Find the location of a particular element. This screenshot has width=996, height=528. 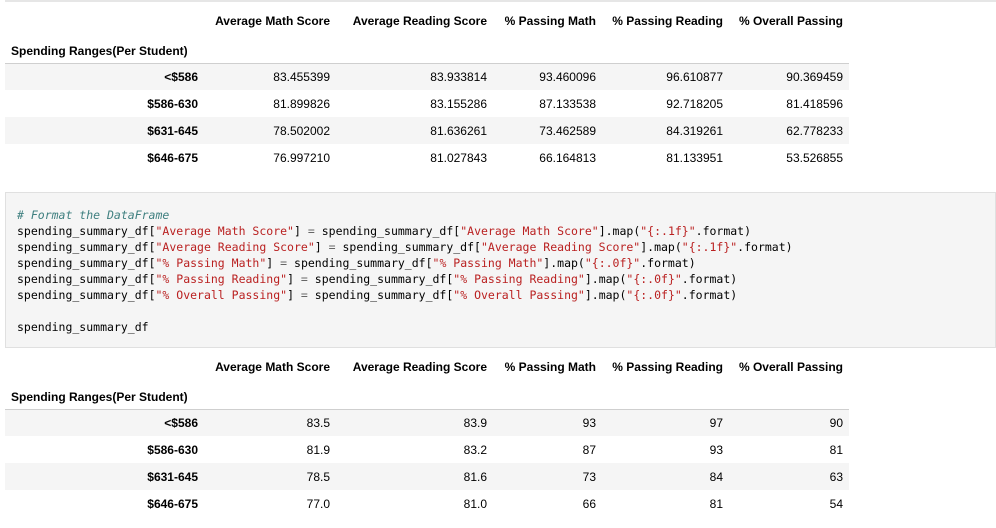

table-cell: 81.418596 is located at coordinates (814, 103).